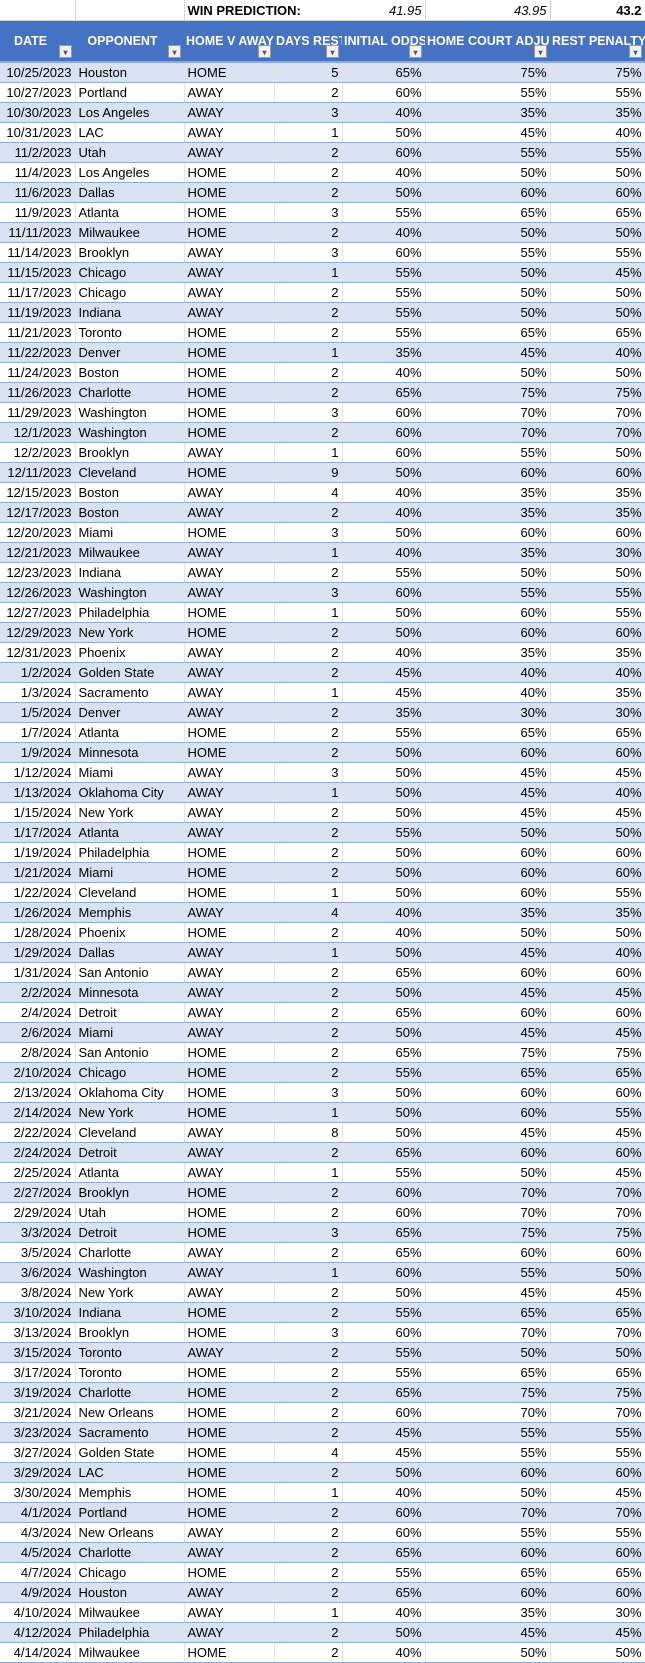 This screenshot has width=645, height=1663. Describe the element at coordinates (384, 352) in the screenshot. I see `initial-odds-cell: 35%` at that location.